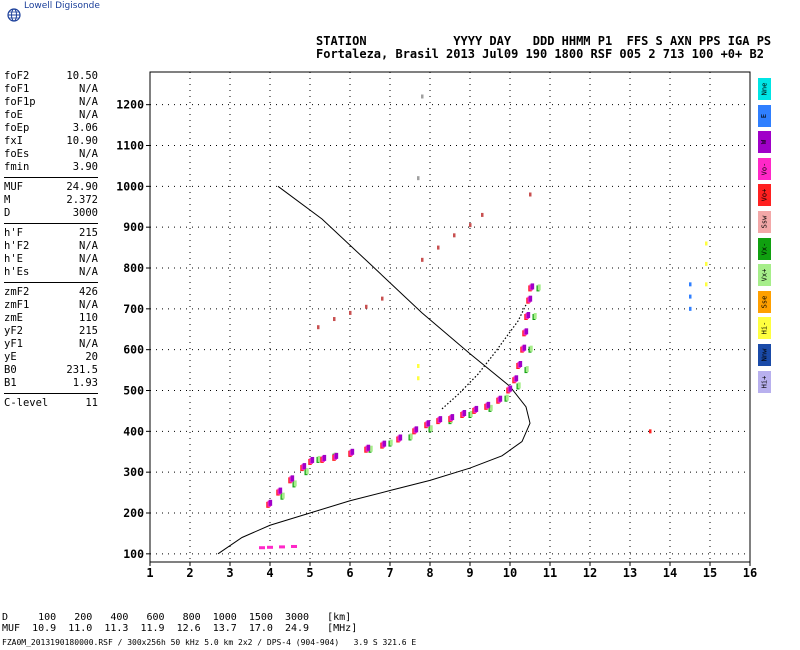  I want to click on param-value: 20, so click(91, 357).